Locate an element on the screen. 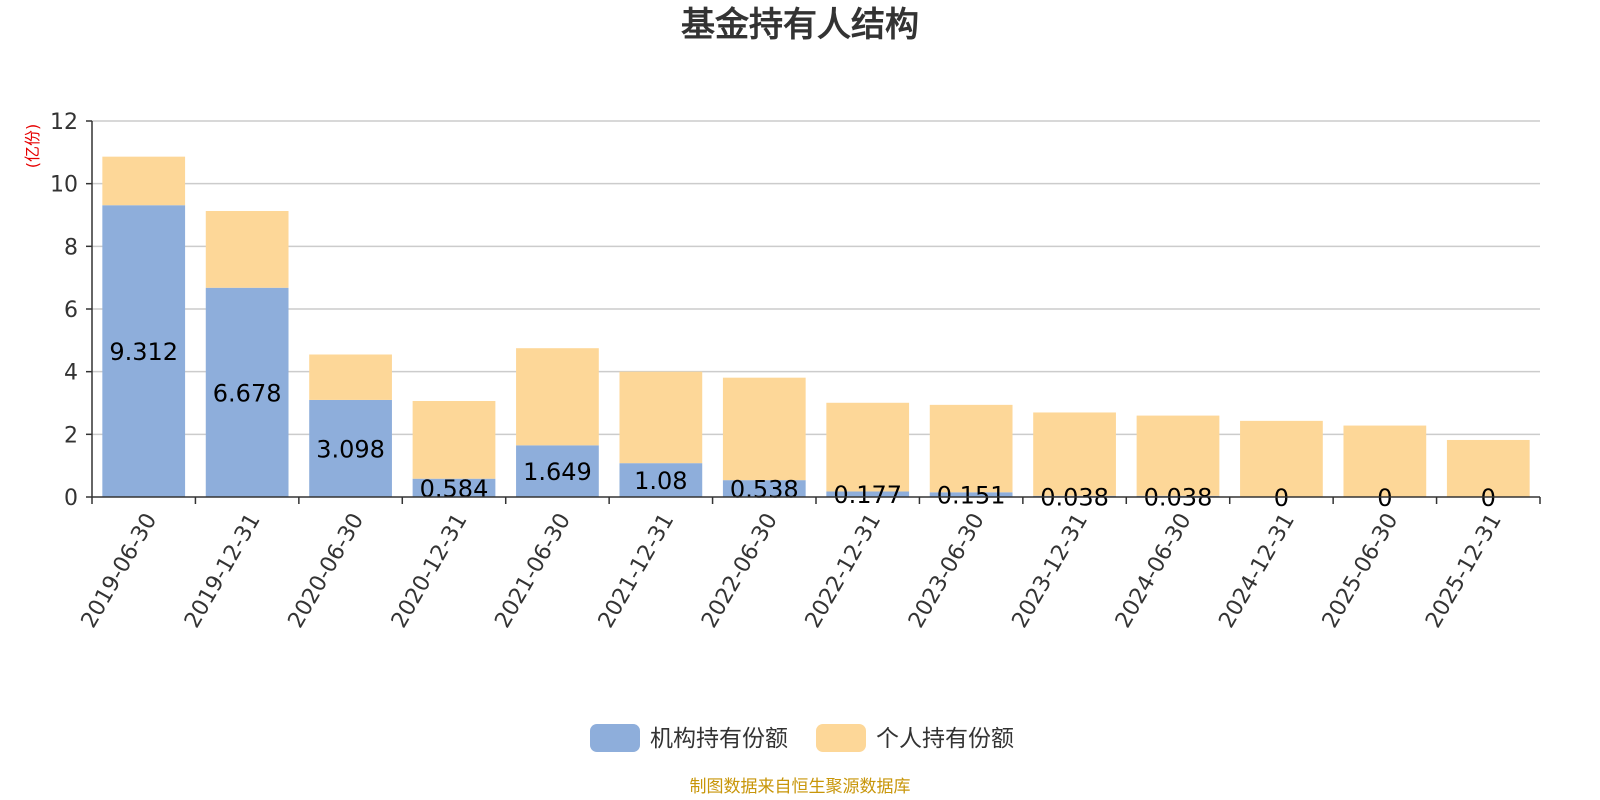 Image resolution: width=1600 pixels, height=800 pixels. data-label: 1.649 is located at coordinates (557, 472).